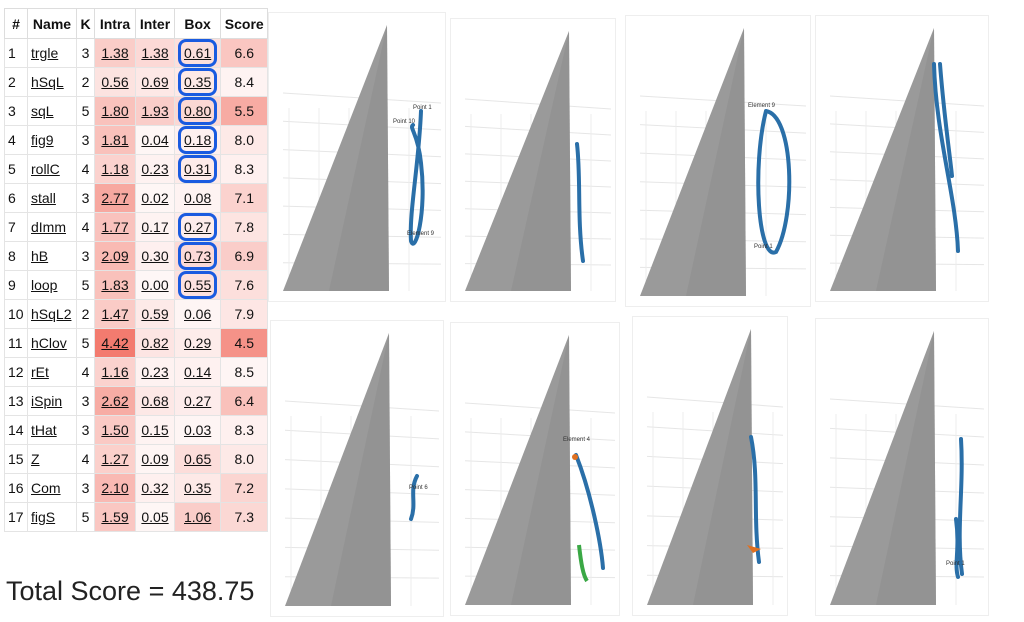 Image resolution: width=1024 pixels, height=622 pixels. Describe the element at coordinates (45, 169) in the screenshot. I see `name-link: rollC` at that location.